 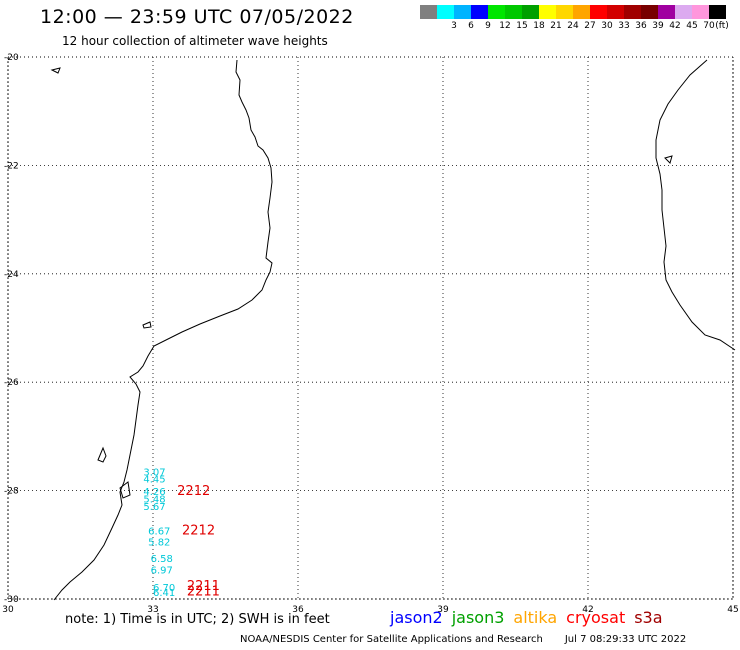 What do you see at coordinates (522, 26) in the screenshot?
I see `legend-label: 15` at bounding box center [522, 26].